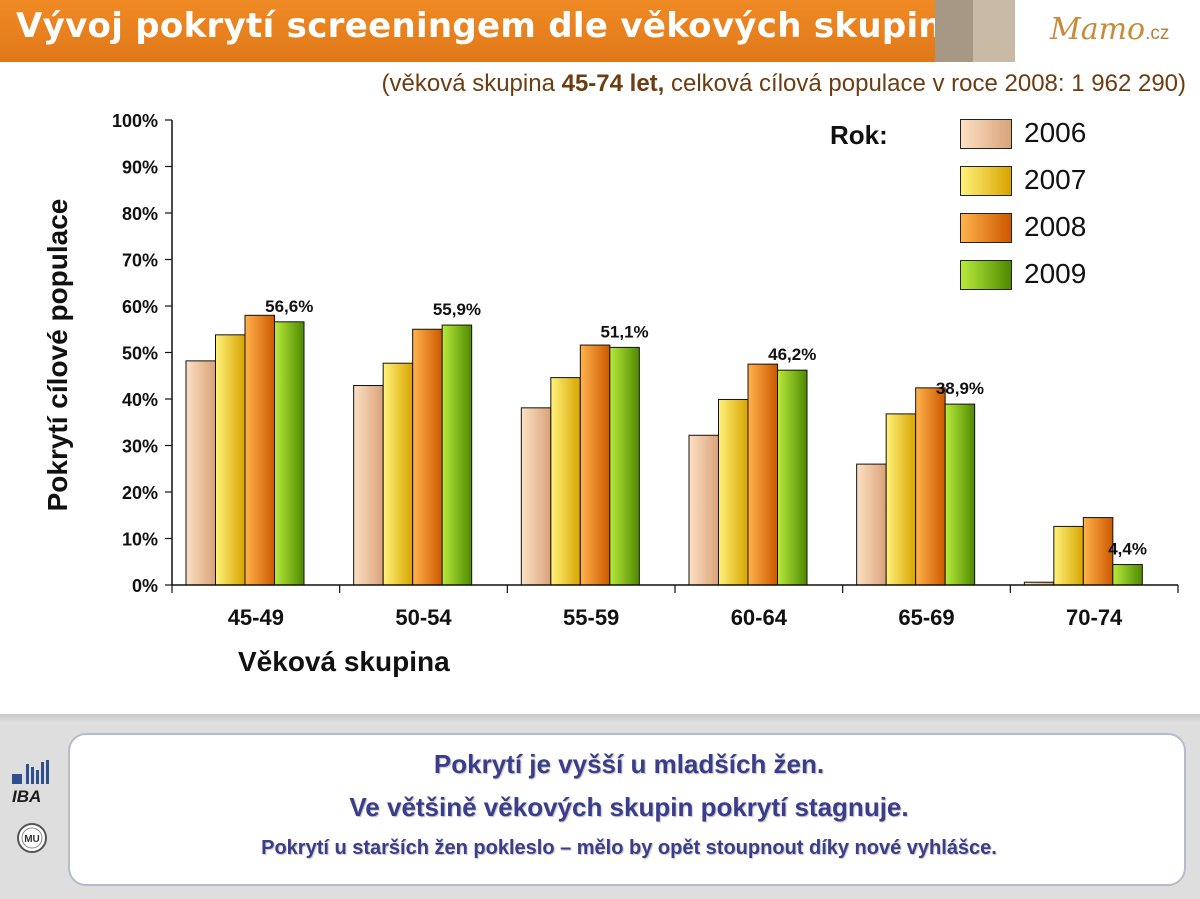 The image size is (1200, 899). Describe the element at coordinates (344, 661) in the screenshot. I see `x-axis-label: Věková skupina` at that location.